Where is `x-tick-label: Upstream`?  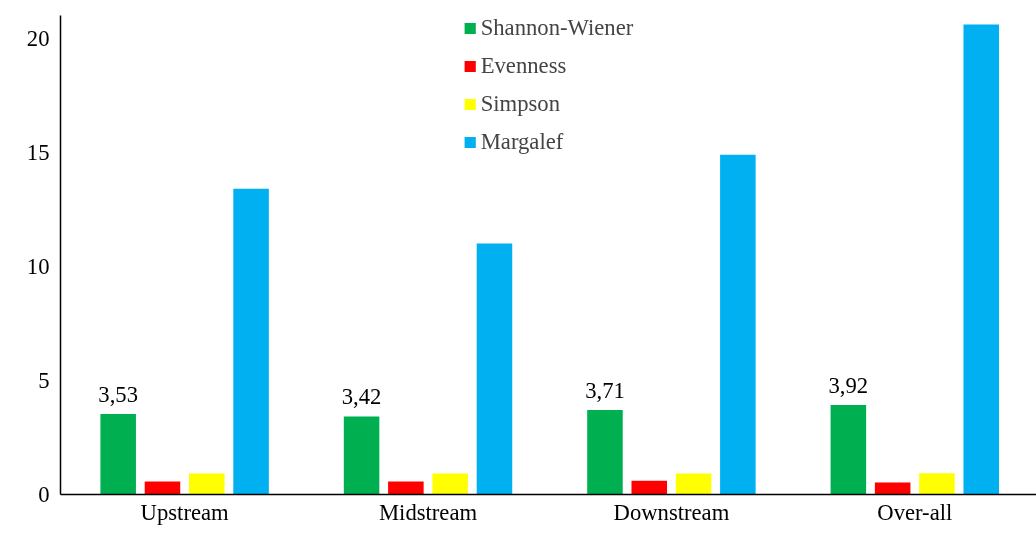
x-tick-label: Upstream is located at coordinates (185, 512).